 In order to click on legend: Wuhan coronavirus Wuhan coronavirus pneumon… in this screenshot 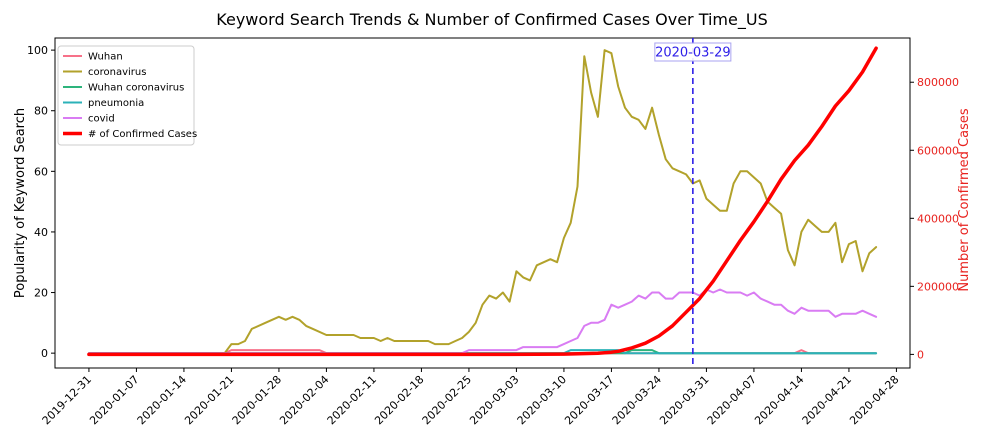, I will do `click(127, 95)`.